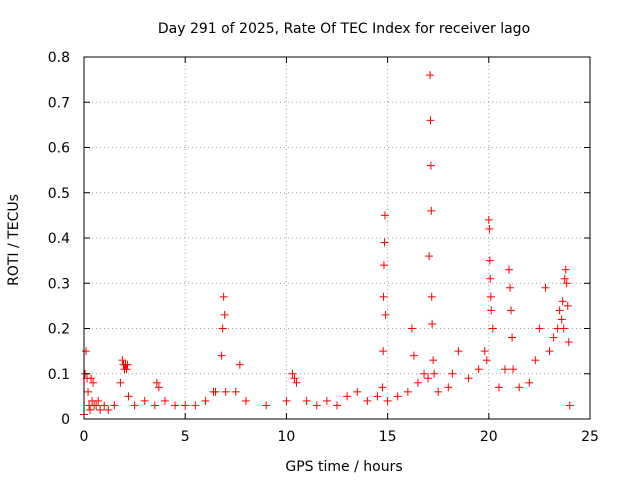 The height and width of the screenshot is (480, 640). Describe the element at coordinates (59, 239) in the screenshot. I see `y-tick-label: 0.4` at that location.